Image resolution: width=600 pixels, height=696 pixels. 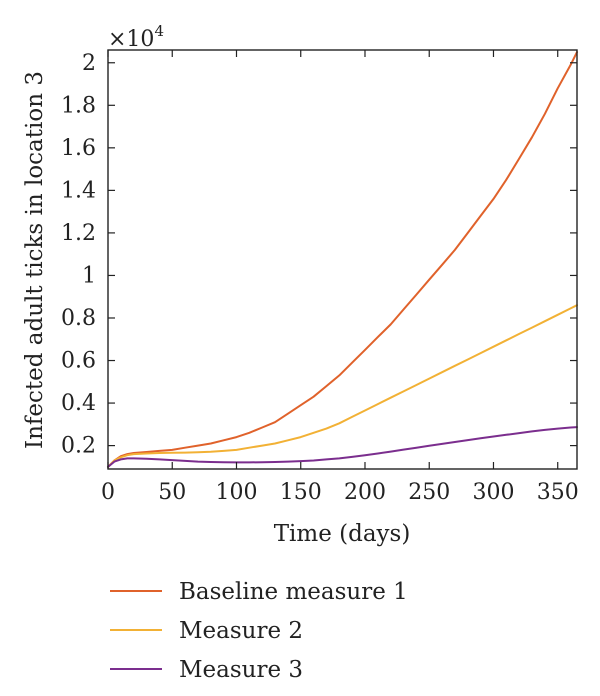 I want to click on y-tick-label: 0.2, so click(x=78, y=446).